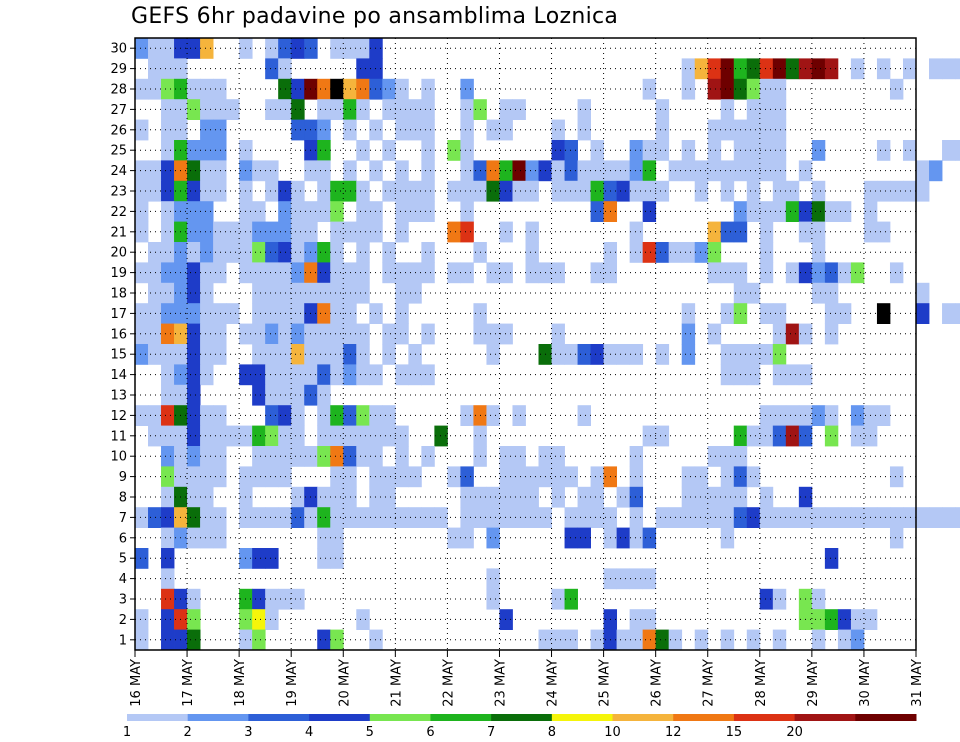 The height and width of the screenshot is (742, 960). I want to click on y-tick-label: 17, so click(118, 314).